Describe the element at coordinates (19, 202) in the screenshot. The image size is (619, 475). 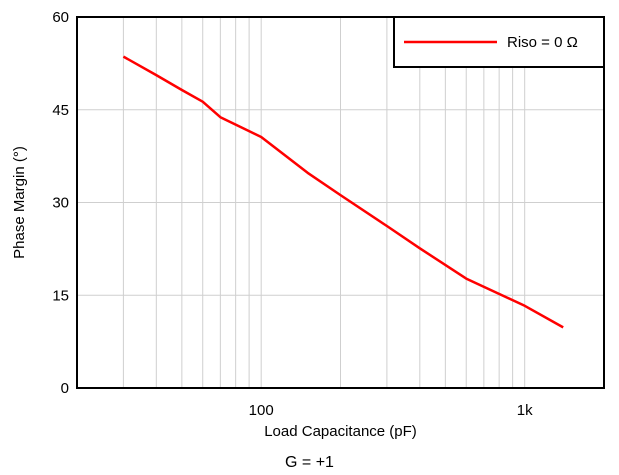
I see `y-axis-label: Phase Margin (°)` at that location.